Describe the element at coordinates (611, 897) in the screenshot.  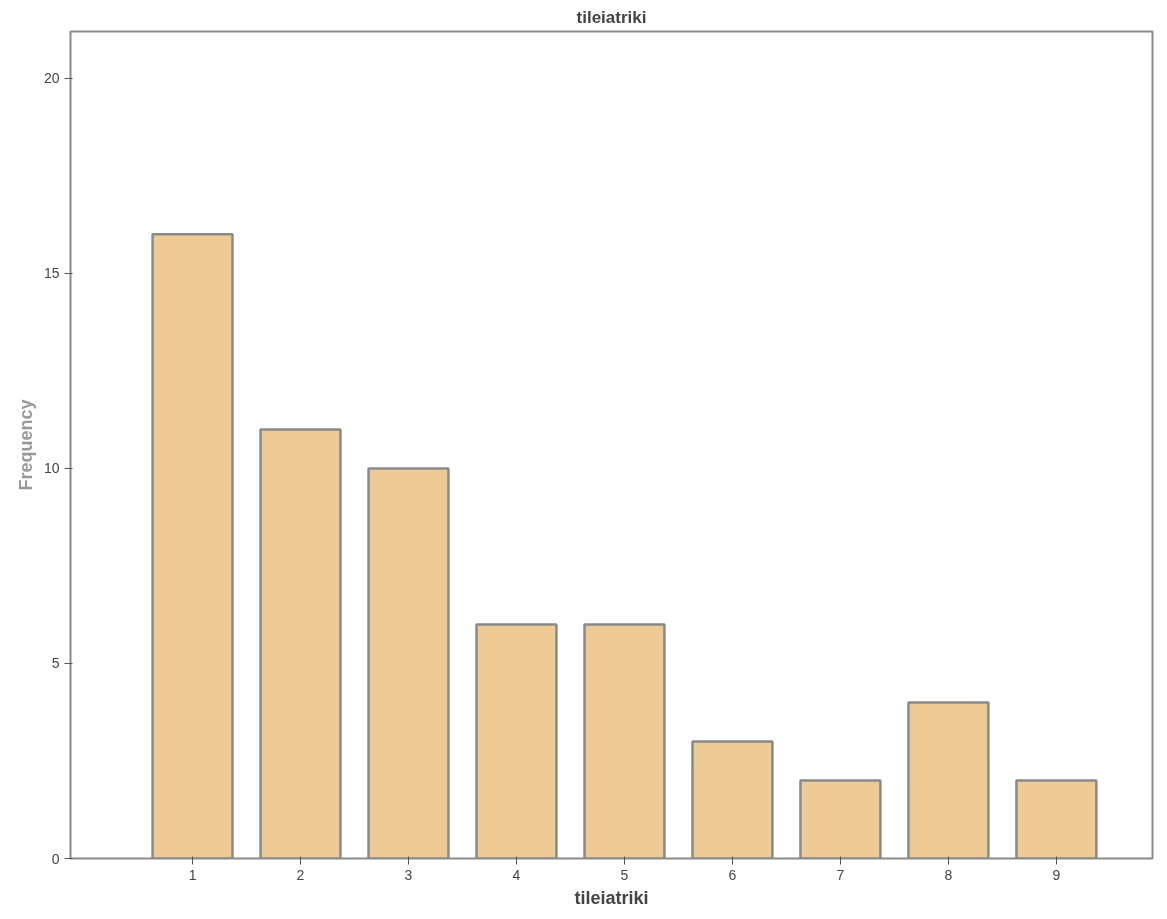
I see `x-axis-title: tileiatriki` at that location.